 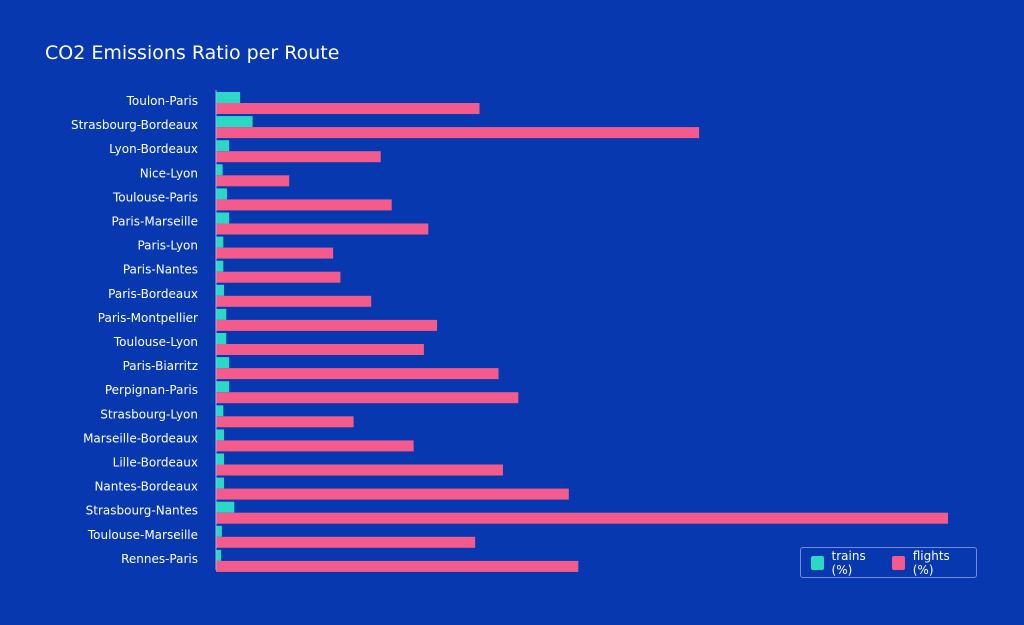 What do you see at coordinates (220, 266) in the screenshot?
I see `bar-trains-paris-nantes` at bounding box center [220, 266].